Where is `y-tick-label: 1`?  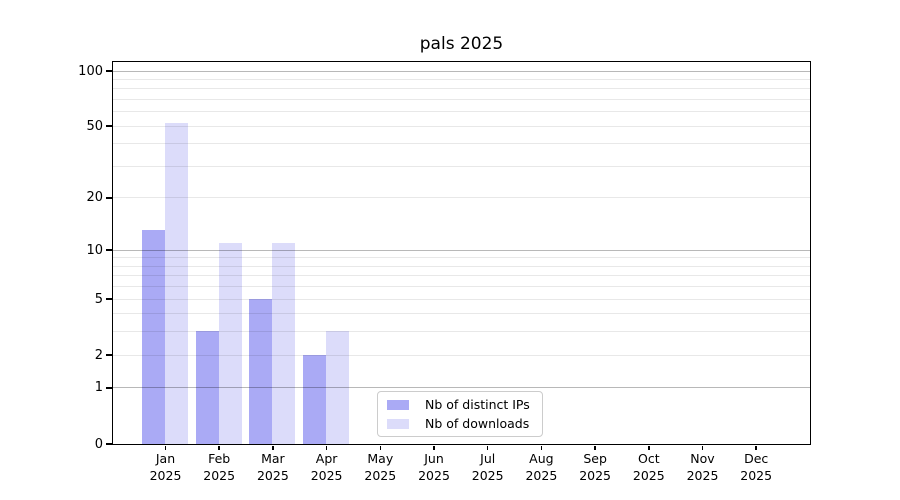 y-tick-label: 1 is located at coordinates (98, 388).